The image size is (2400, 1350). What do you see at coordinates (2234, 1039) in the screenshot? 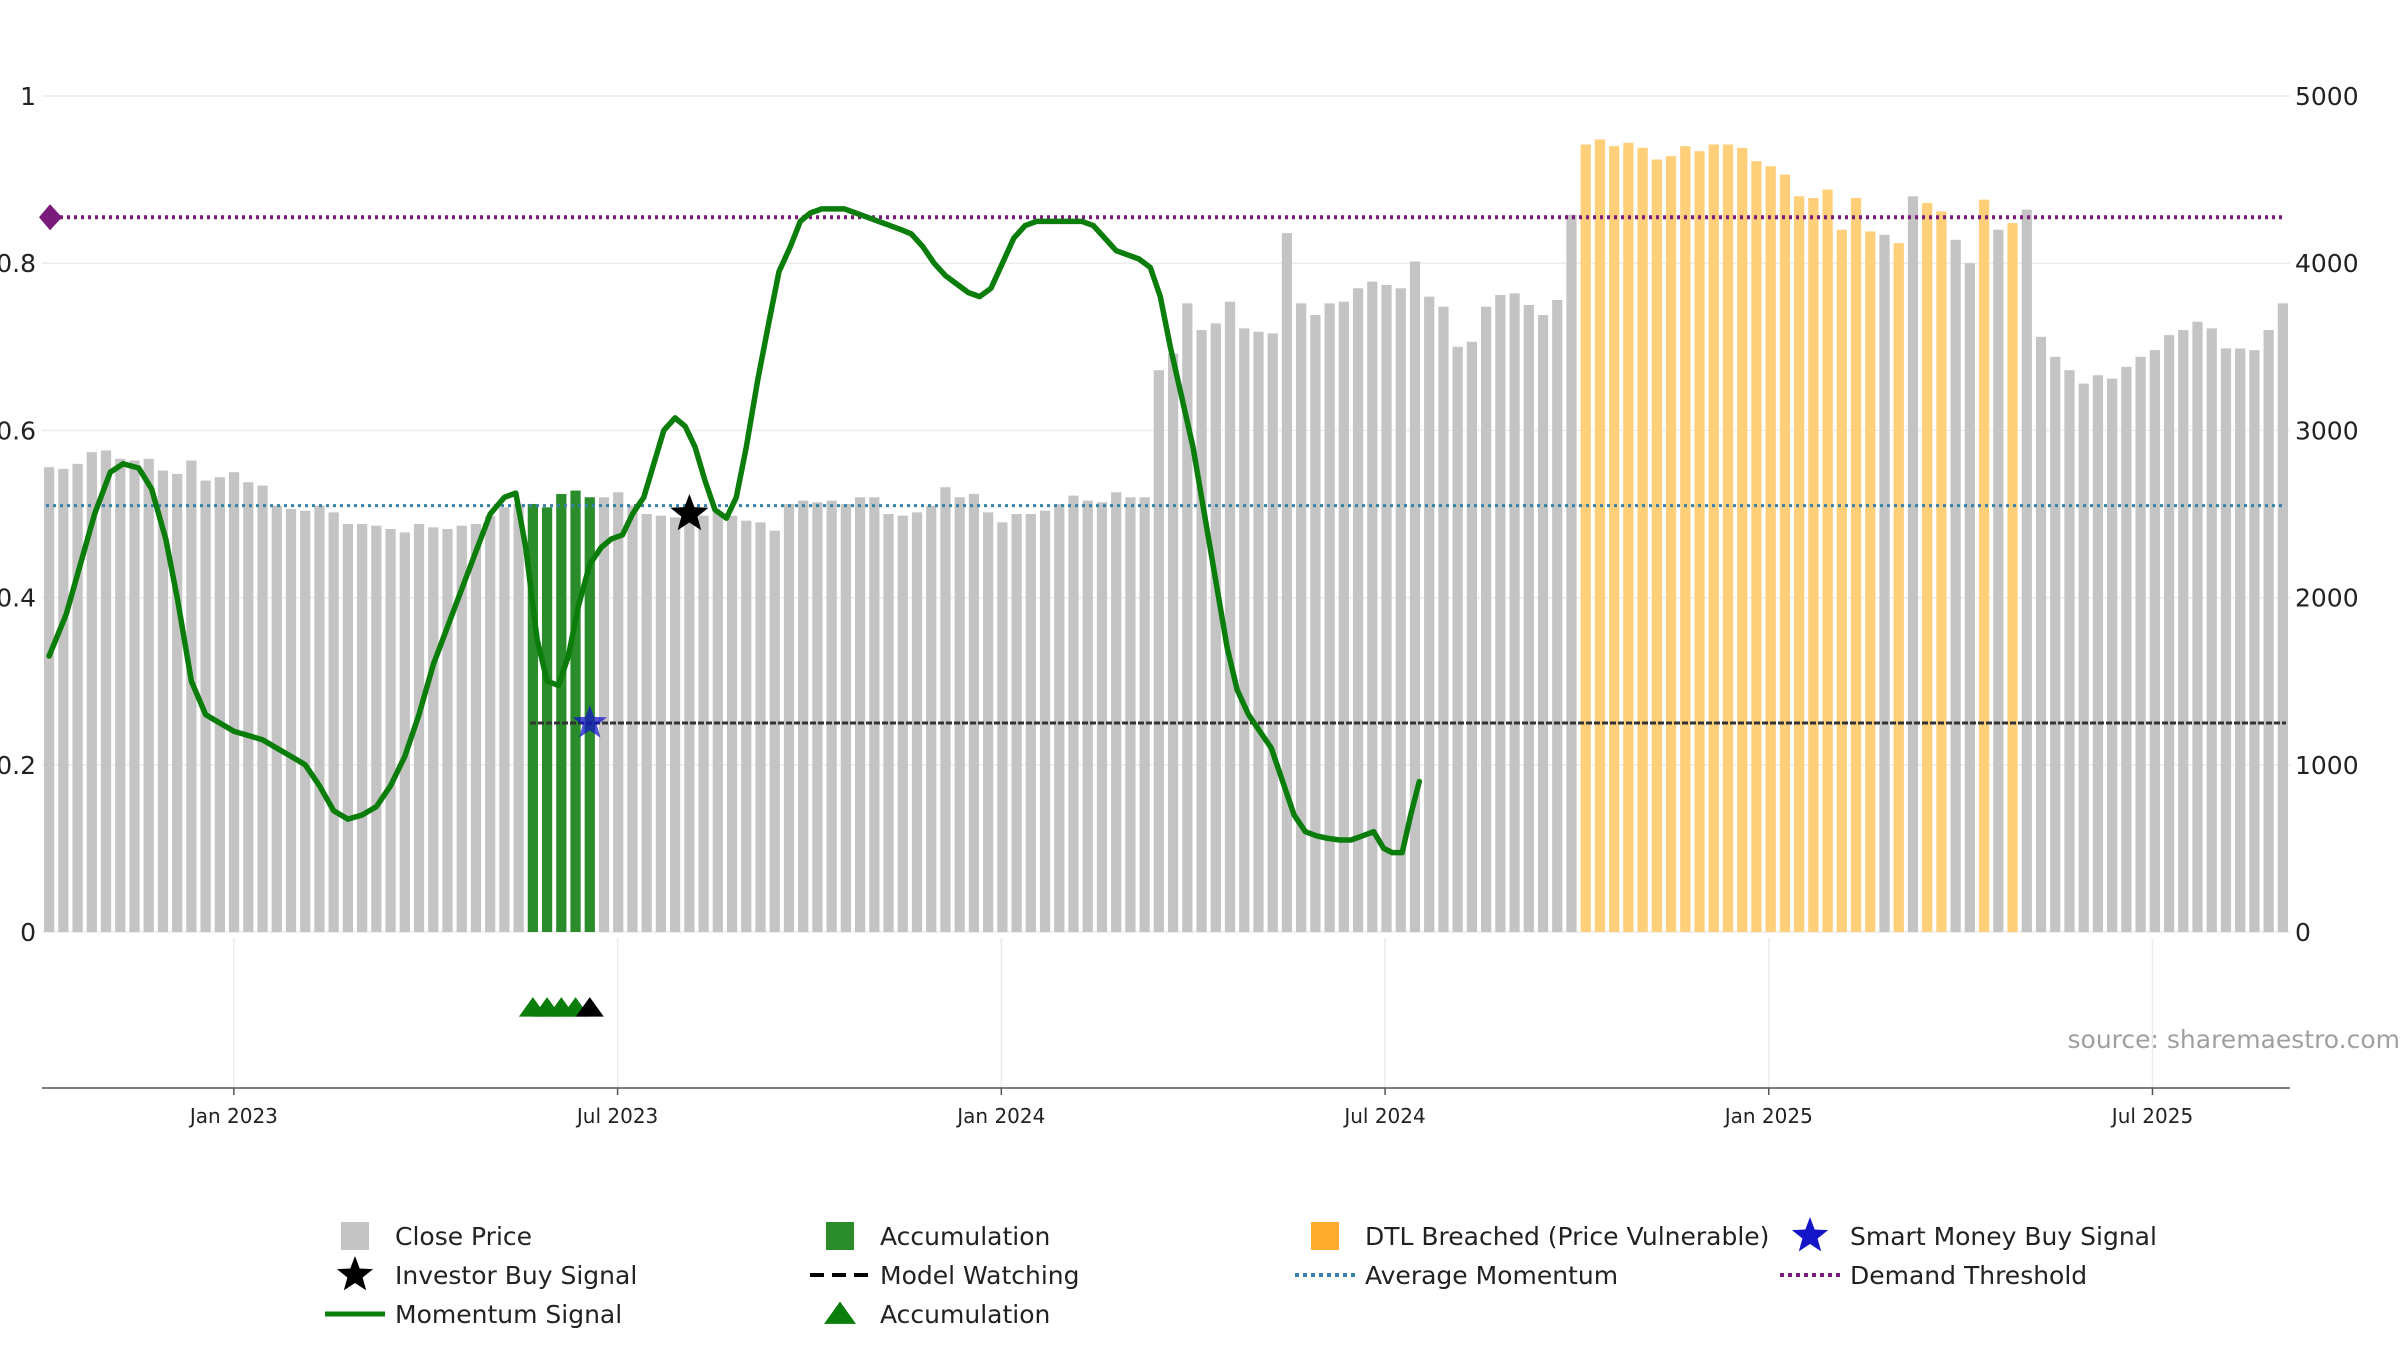
I see `source-label: source: sharemaestro.com` at bounding box center [2234, 1039].